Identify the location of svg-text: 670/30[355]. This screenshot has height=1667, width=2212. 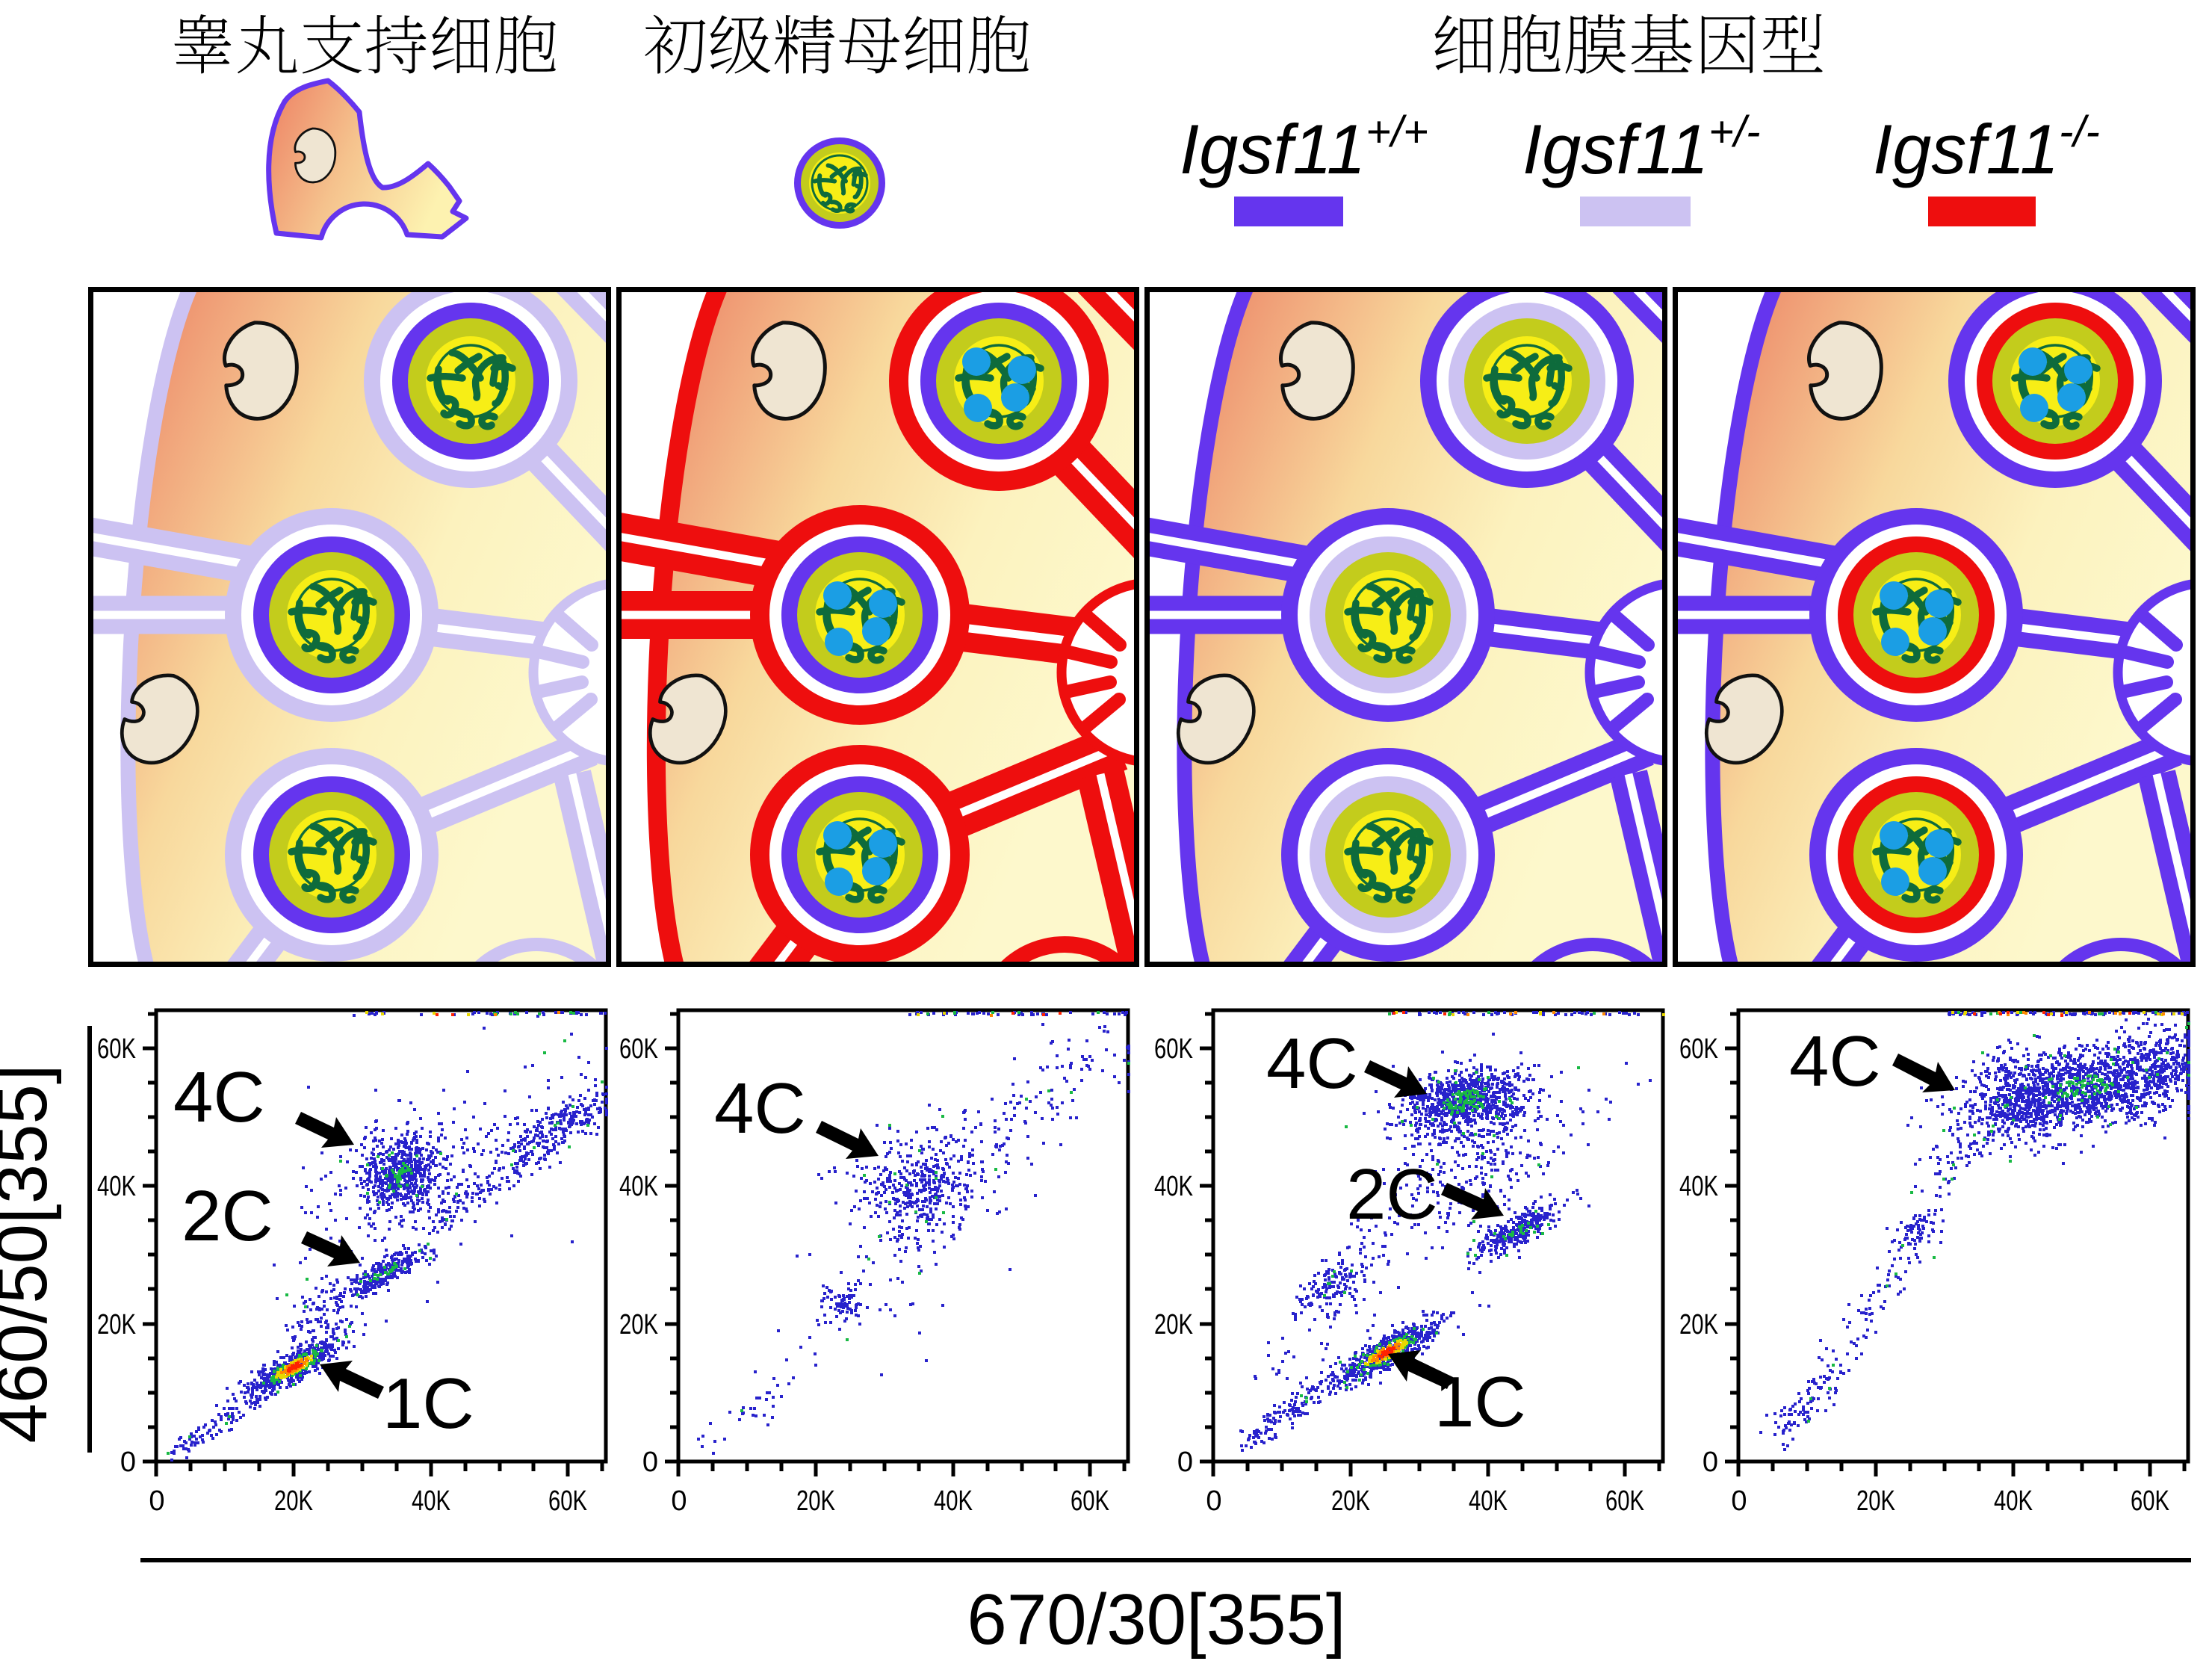
(1156, 1620).